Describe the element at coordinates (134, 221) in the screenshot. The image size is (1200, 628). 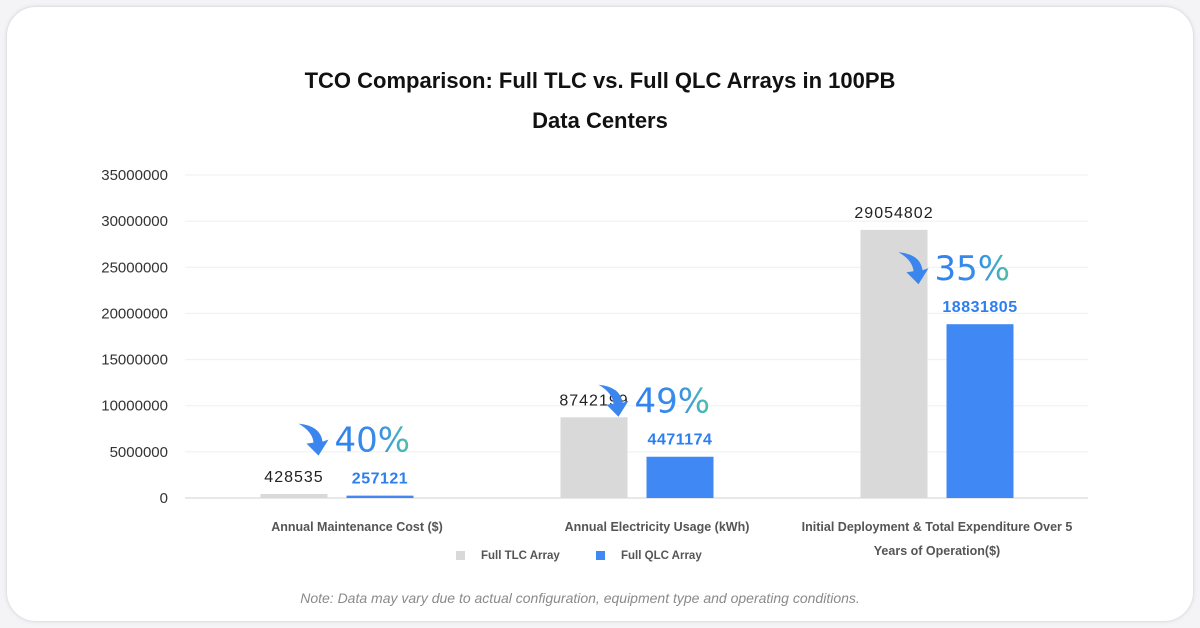
I see `y-tick-label: 30000000` at that location.